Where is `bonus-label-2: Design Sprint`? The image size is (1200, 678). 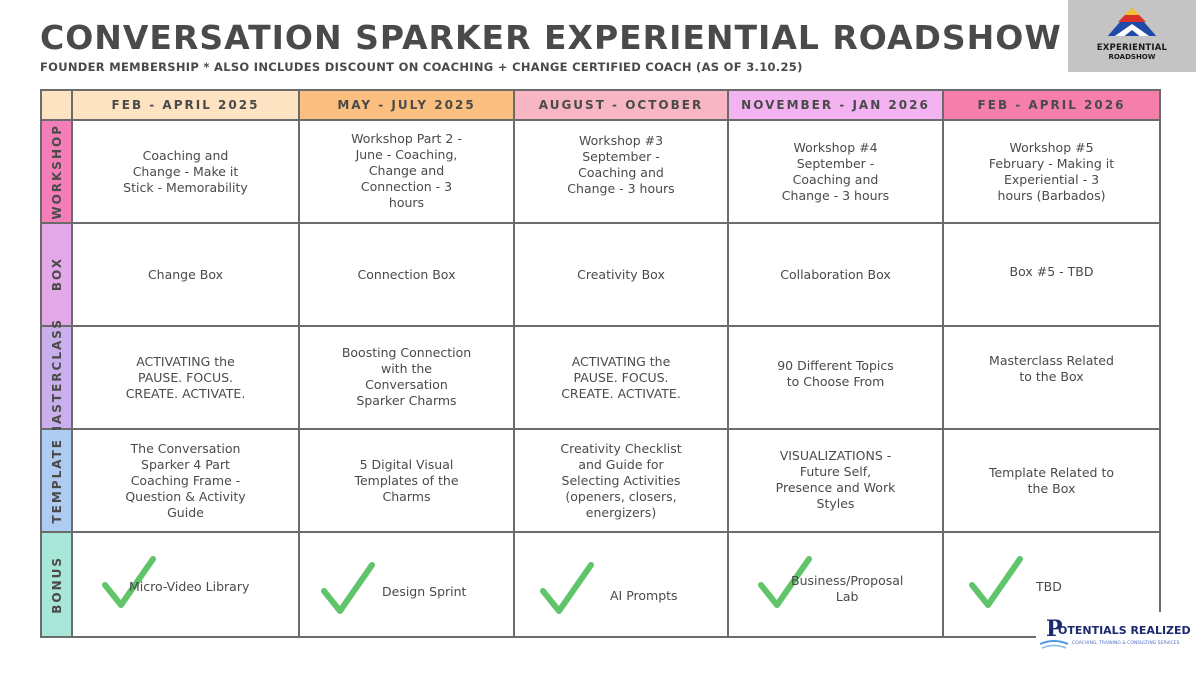 bonus-label-2: Design Sprint is located at coordinates (424, 591).